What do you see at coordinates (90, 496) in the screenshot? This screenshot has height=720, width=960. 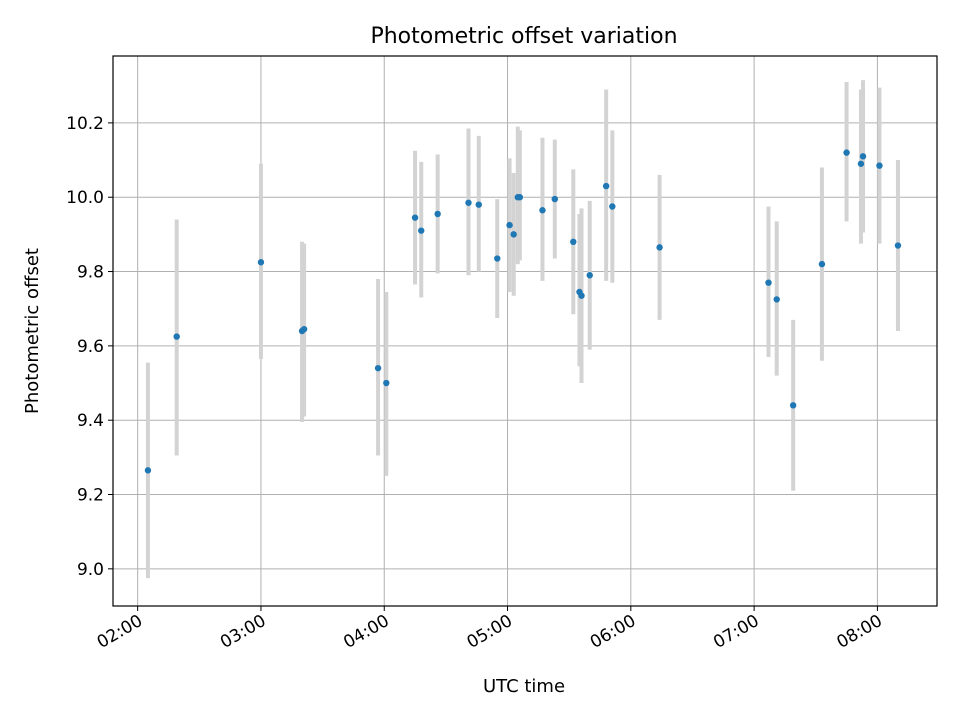 I see `y-tick-label: 9.2` at bounding box center [90, 496].